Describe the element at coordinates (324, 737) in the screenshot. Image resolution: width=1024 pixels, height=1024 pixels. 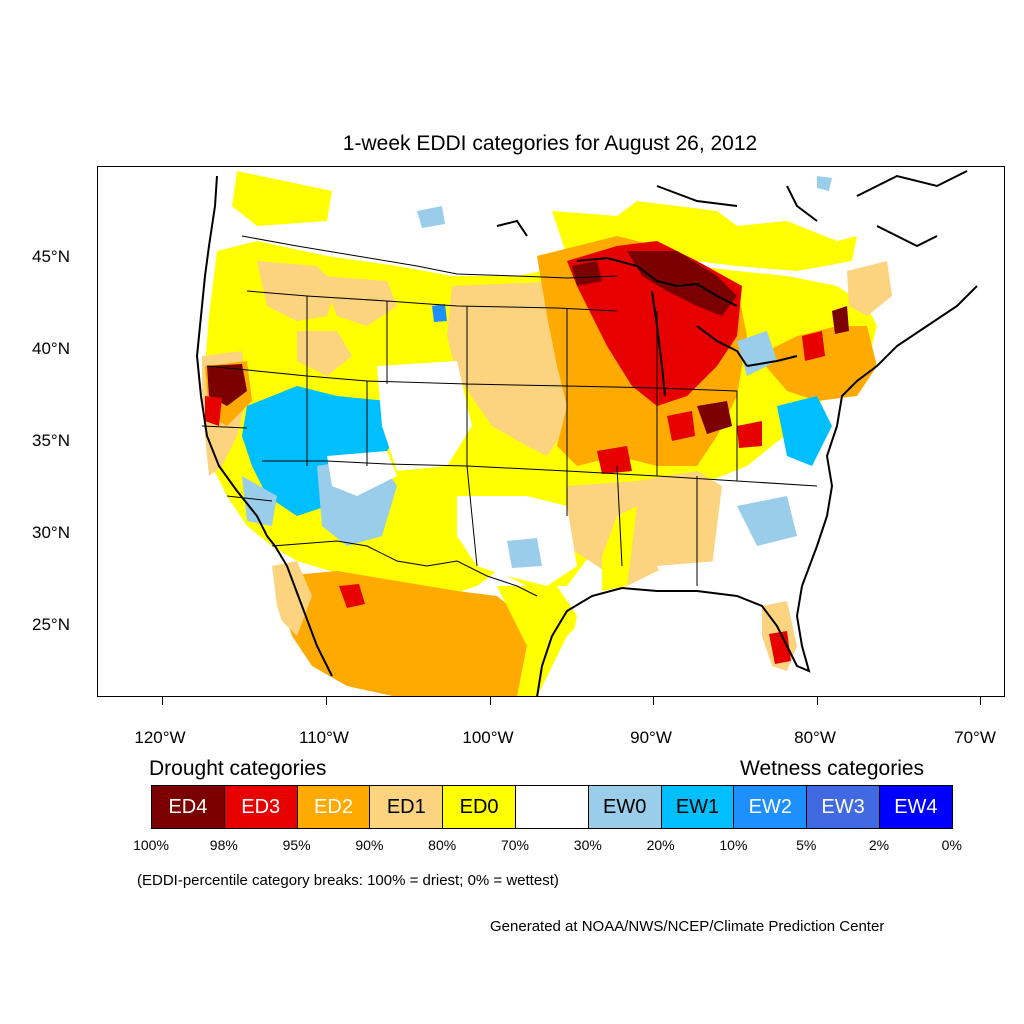
I see `lon-label-110w: 110°W` at that location.